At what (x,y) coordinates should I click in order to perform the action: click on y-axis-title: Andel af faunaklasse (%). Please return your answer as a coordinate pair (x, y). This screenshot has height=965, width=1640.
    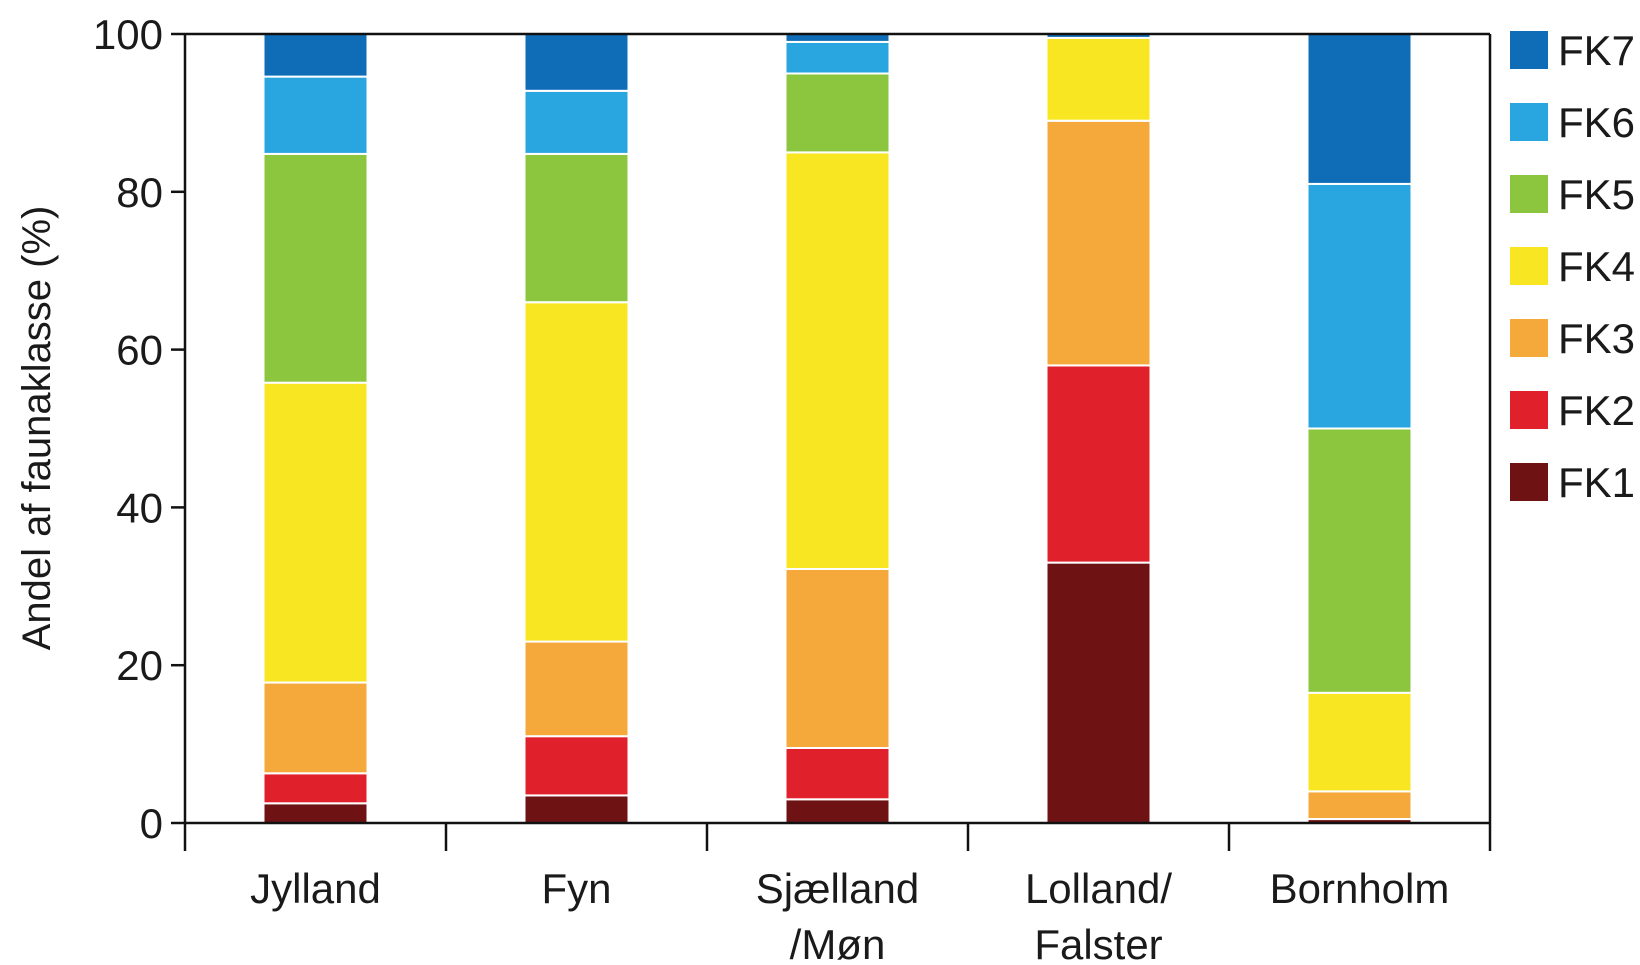
    Looking at the image, I should click on (37, 428).